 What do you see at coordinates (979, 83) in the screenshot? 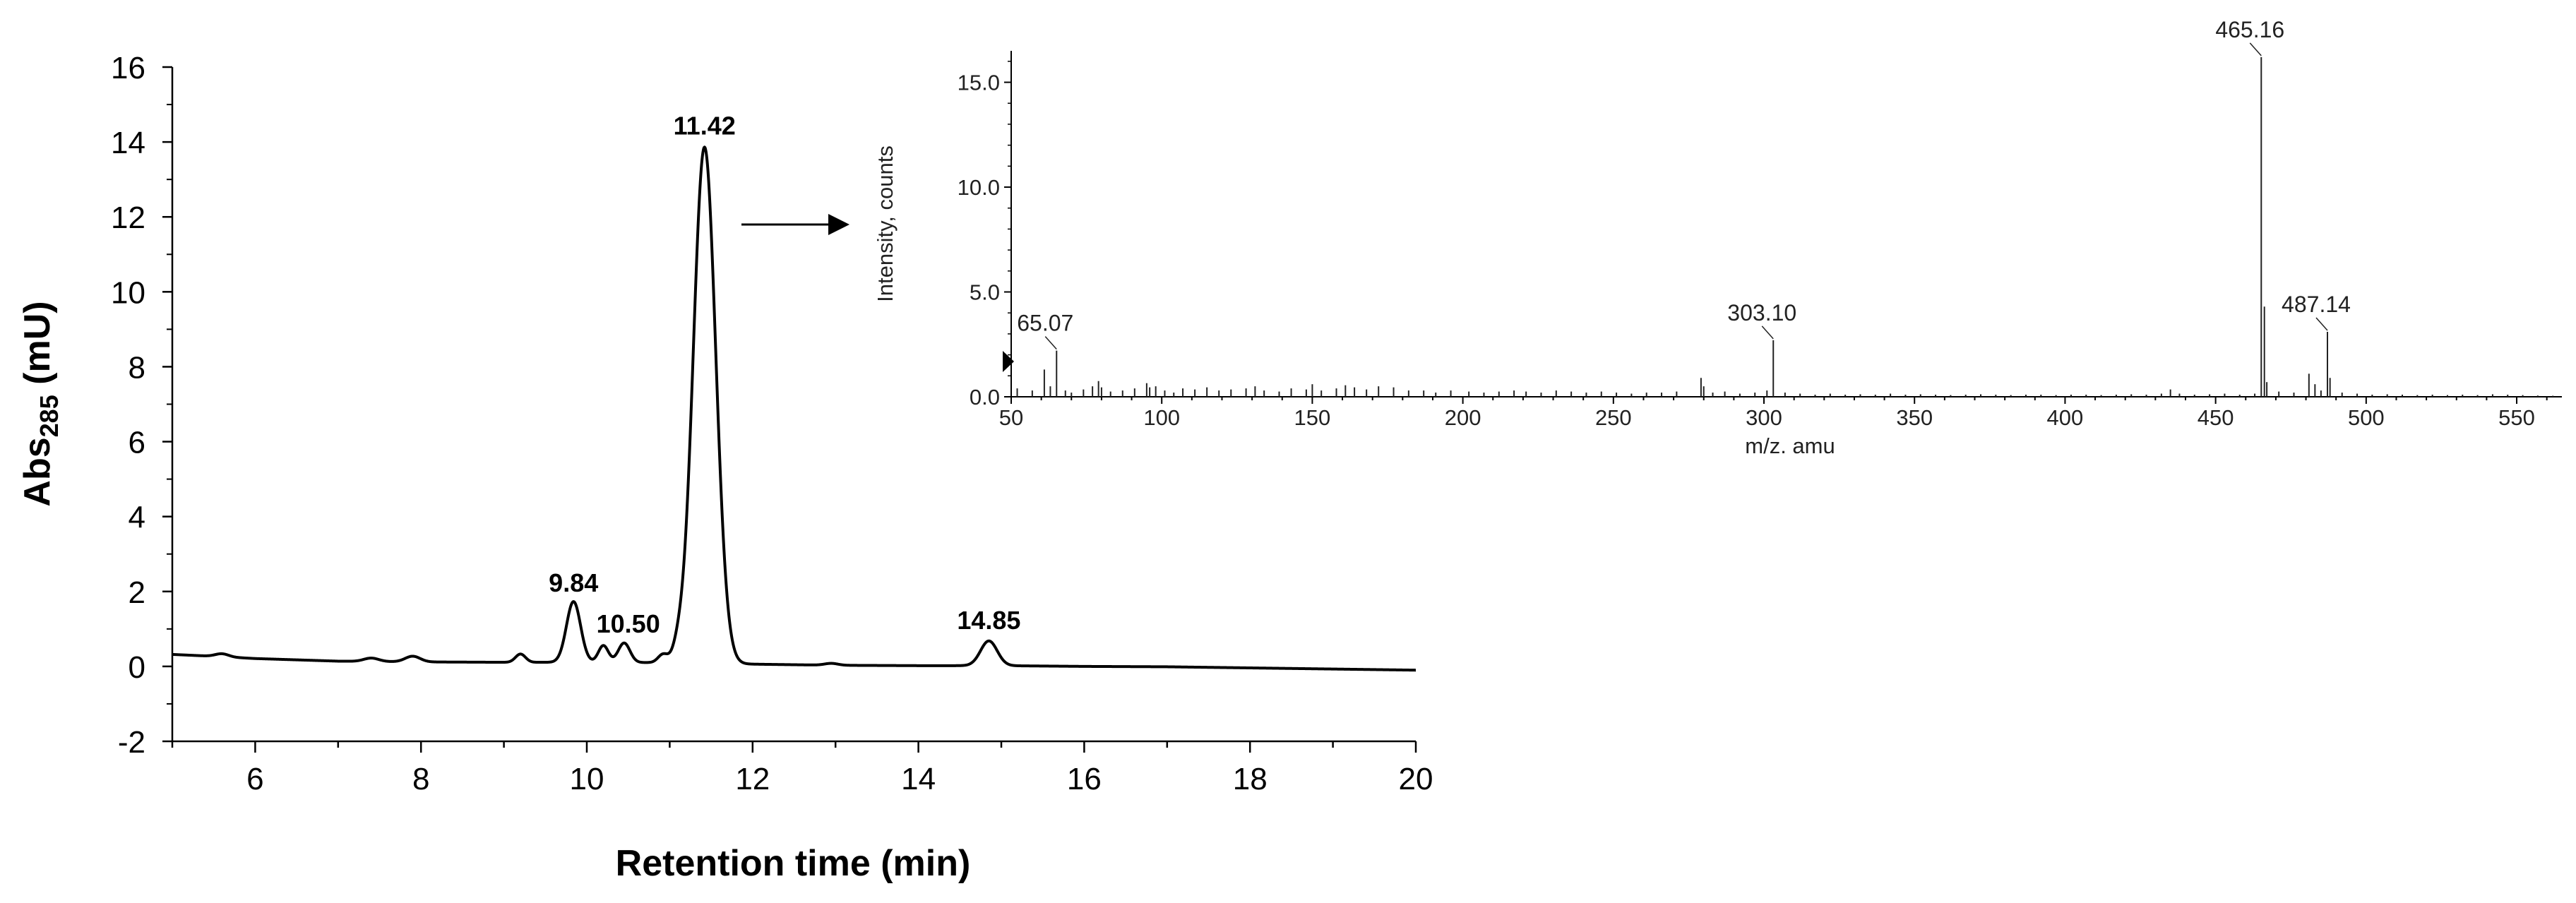
I see `spectrum-y-tick-label: 15.0` at bounding box center [979, 83].